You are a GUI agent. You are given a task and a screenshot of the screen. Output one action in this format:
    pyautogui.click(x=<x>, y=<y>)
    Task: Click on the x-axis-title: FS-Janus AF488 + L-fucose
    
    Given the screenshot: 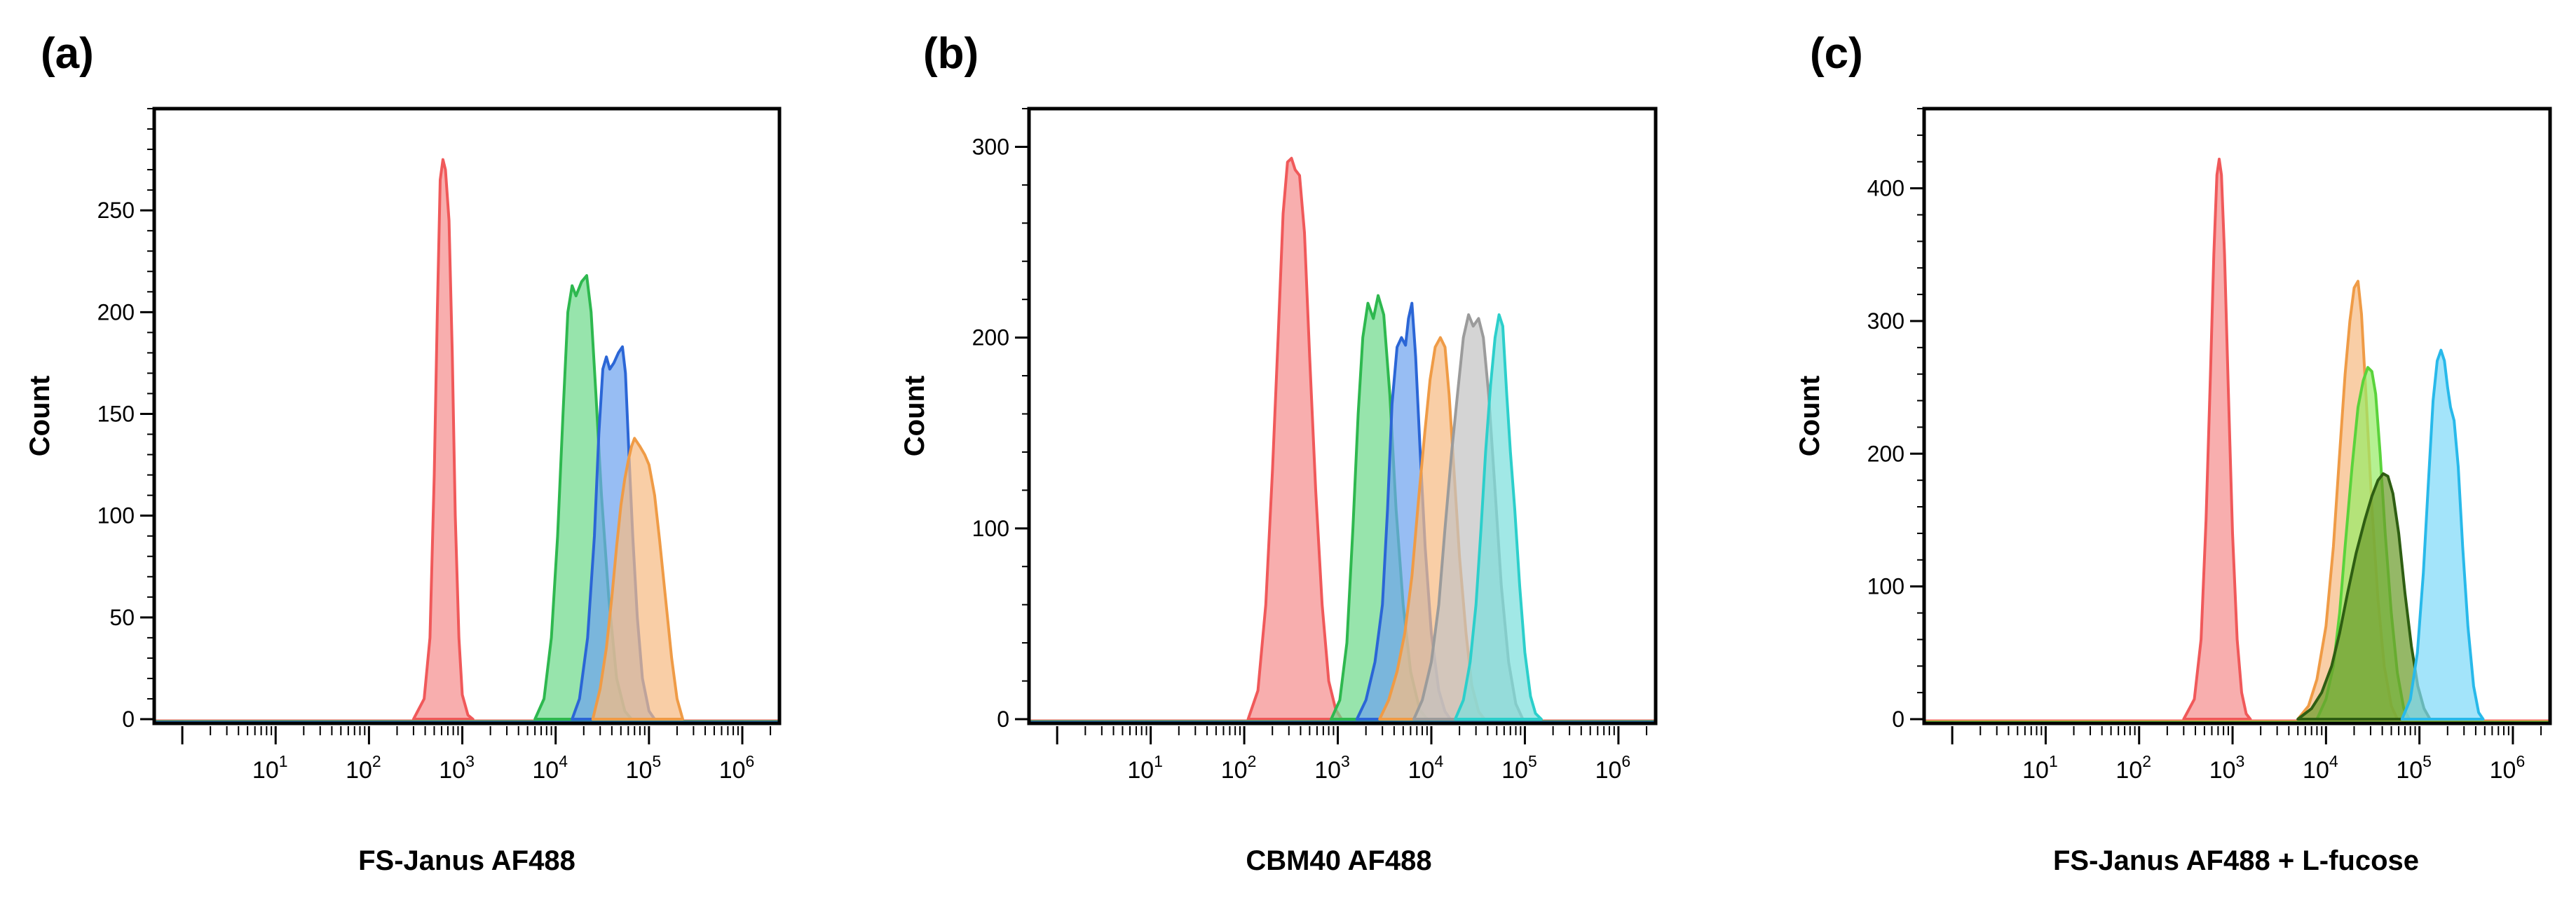 What is the action you would take?
    pyautogui.click(x=2236, y=860)
    